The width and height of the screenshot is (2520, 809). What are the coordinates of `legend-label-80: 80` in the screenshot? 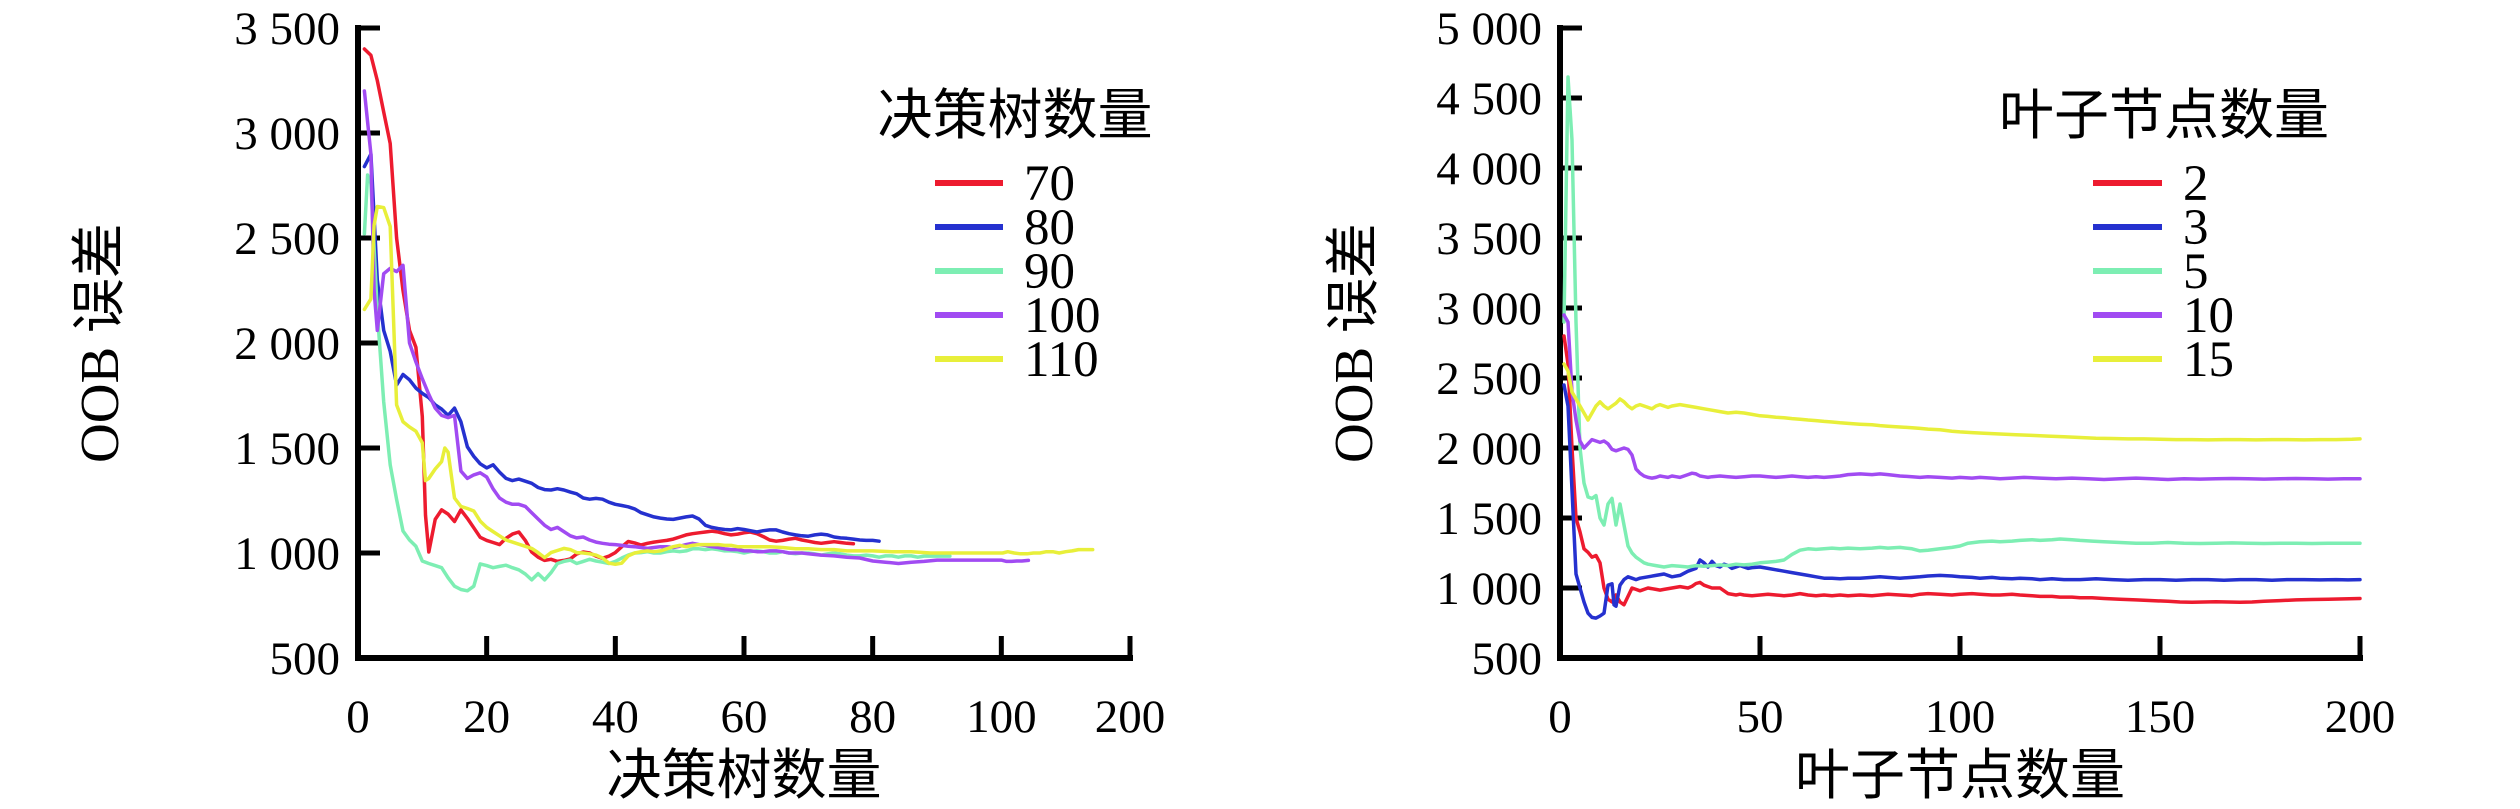 It's located at (1049, 228).